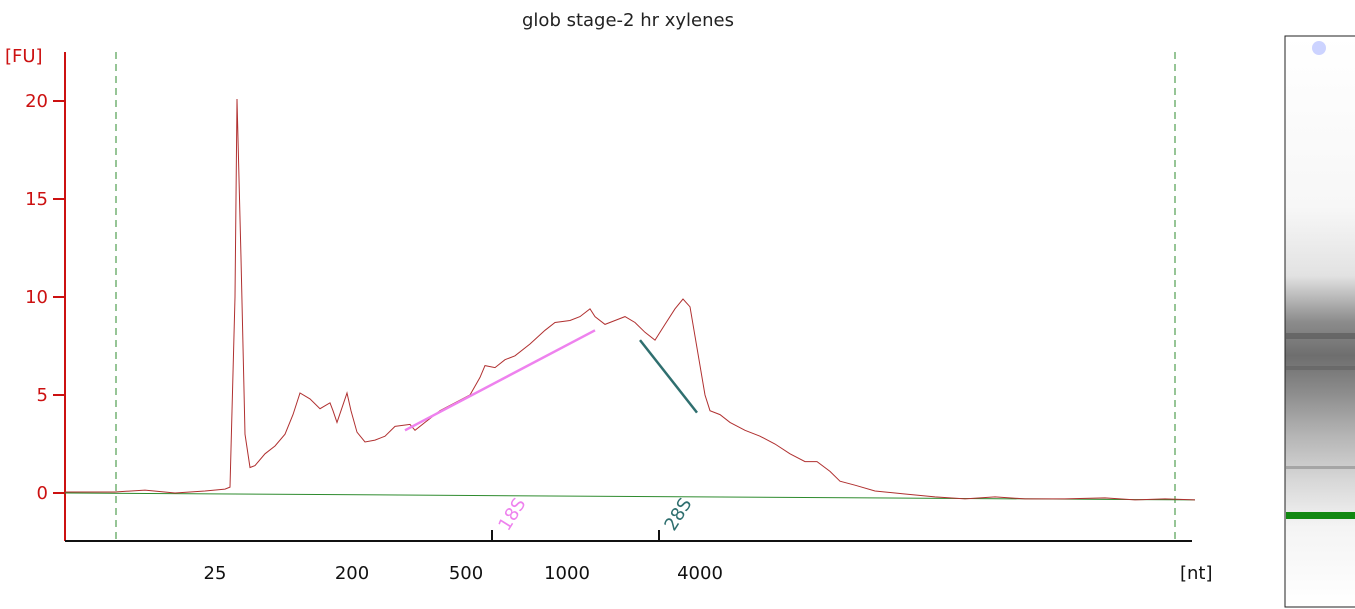 This screenshot has height=609, width=1355. Describe the element at coordinates (678, 514) in the screenshot. I see `marker-28S-label: 28S` at that location.